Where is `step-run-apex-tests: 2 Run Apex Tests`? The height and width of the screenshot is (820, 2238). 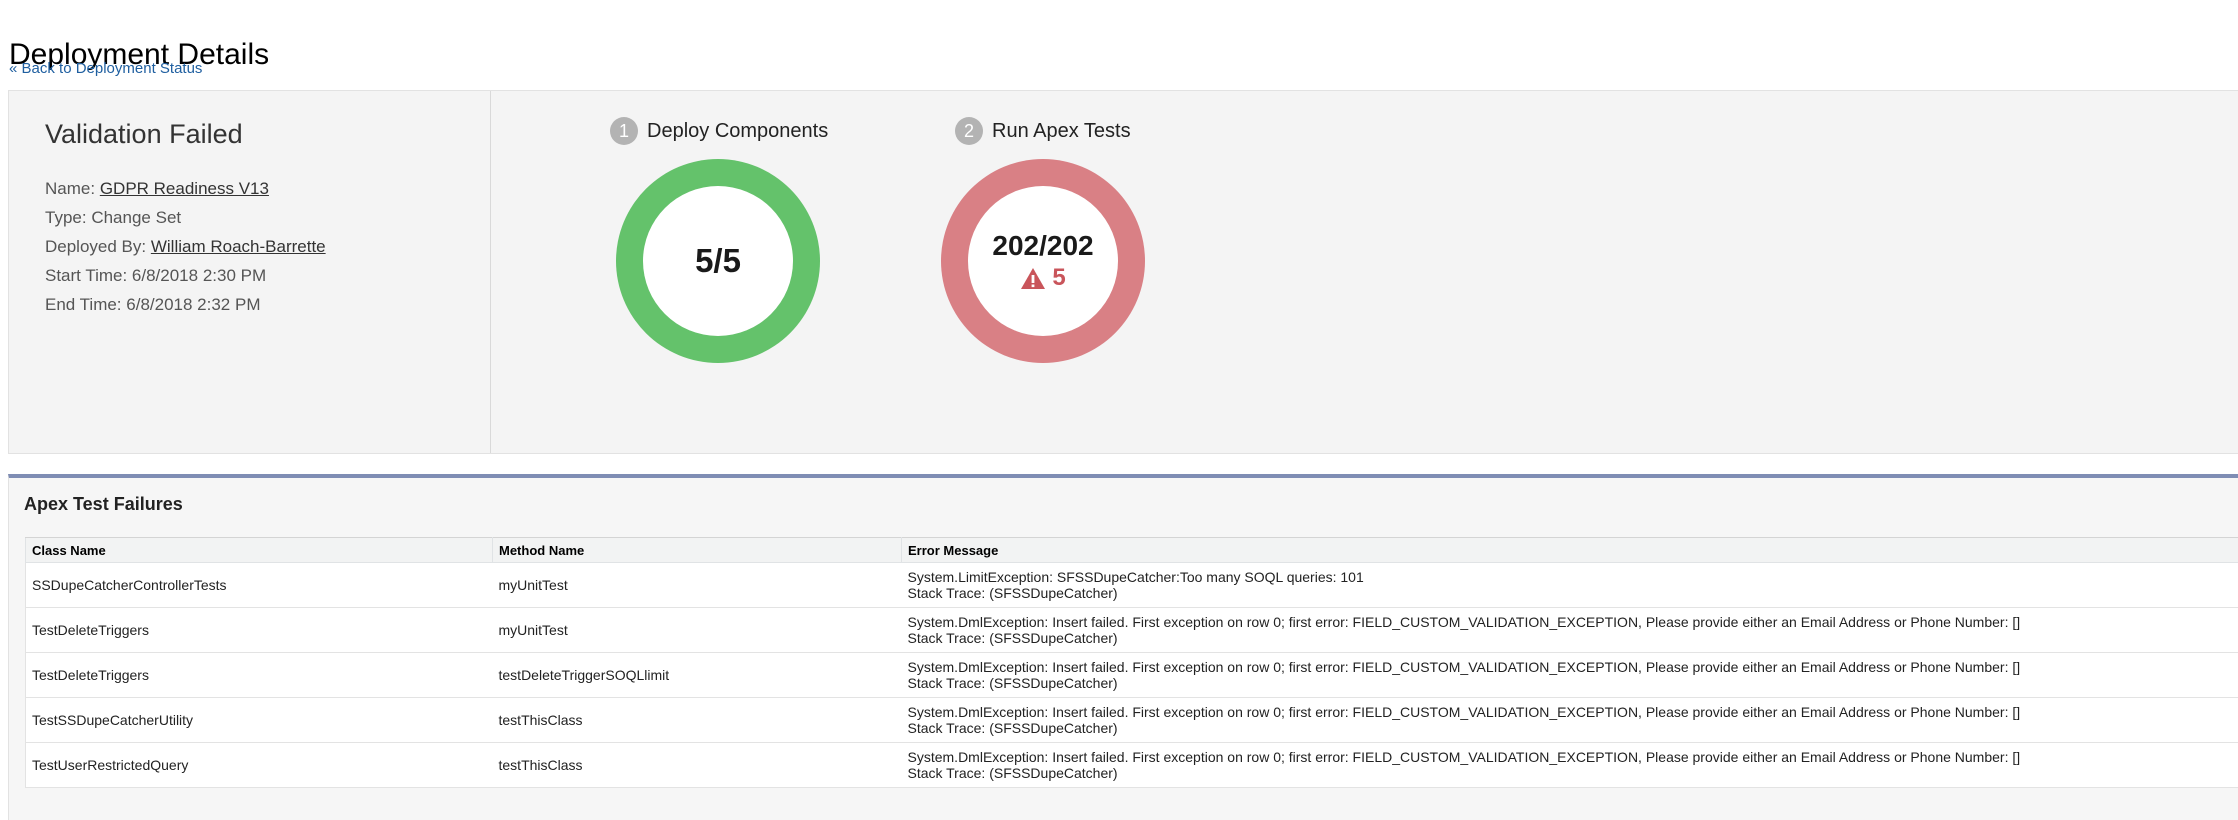 step-run-apex-tests: 2 Run Apex Tests is located at coordinates (1043, 131).